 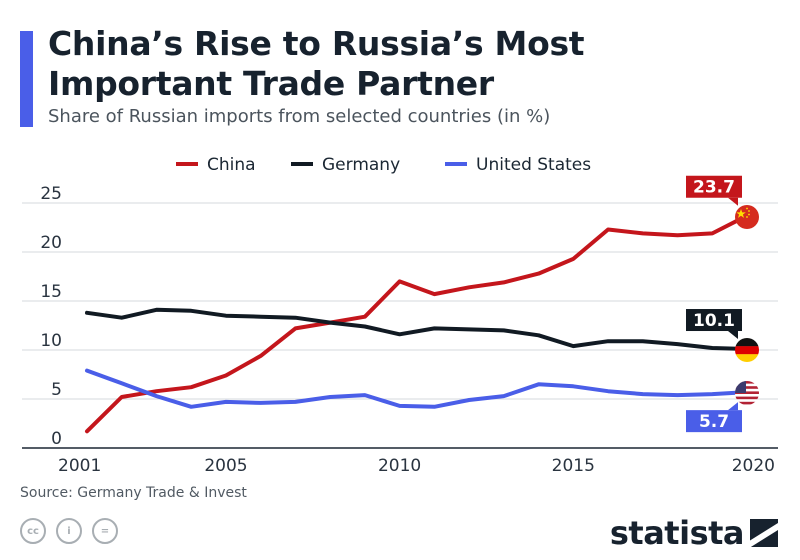 I want to click on end-label-value: 23.7, so click(x=714, y=188).